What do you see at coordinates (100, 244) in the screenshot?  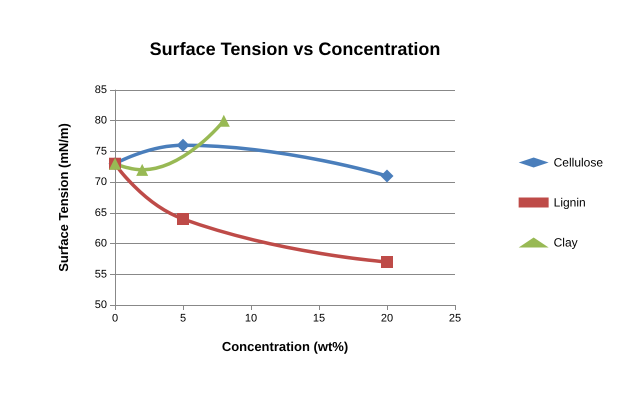 I see `y-tick-label: 60` at bounding box center [100, 244].